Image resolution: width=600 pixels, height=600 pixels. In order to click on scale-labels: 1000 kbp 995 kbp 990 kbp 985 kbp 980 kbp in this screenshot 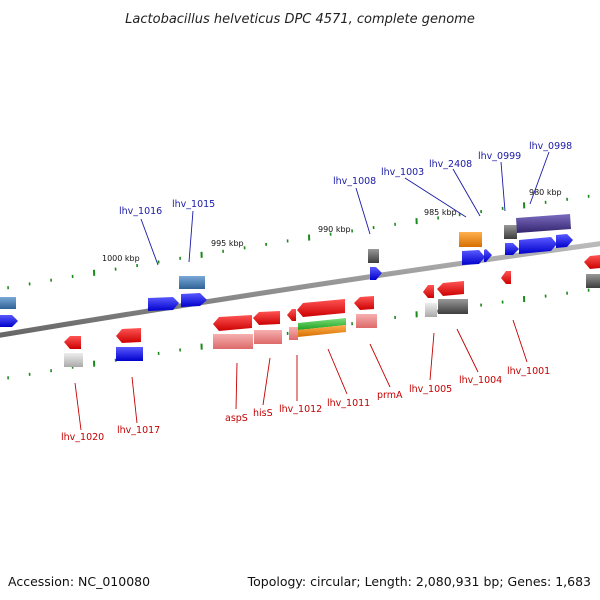, I will do `click(332, 225)`.